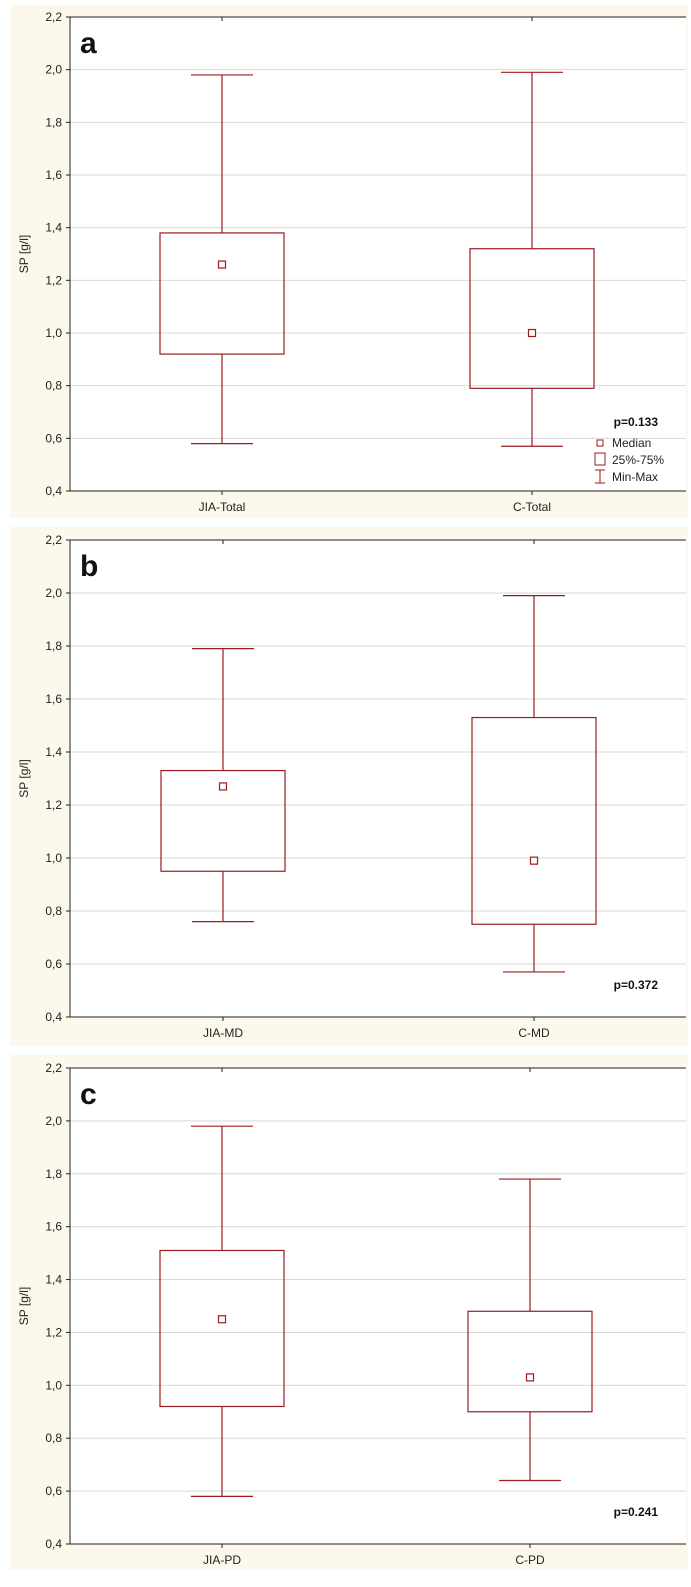  Describe the element at coordinates (635, 477) in the screenshot. I see `legend-range-label: Min-Max` at that location.